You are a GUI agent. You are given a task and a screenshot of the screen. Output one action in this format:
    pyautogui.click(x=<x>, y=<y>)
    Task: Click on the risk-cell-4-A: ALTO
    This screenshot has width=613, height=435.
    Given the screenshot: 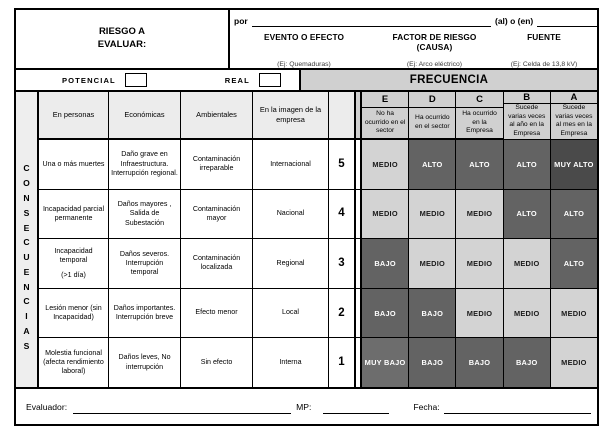 What is the action you would take?
    pyautogui.click(x=574, y=214)
    